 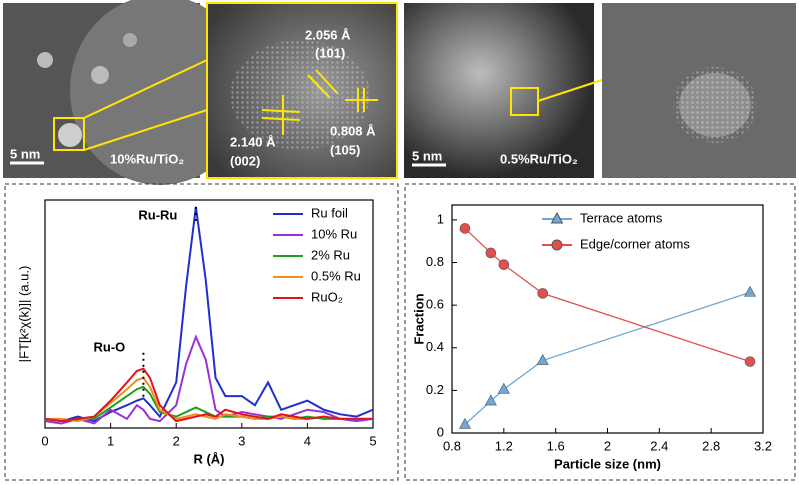 I want to click on sample-label: 10%Ru/TiO₂, so click(x=147, y=158).